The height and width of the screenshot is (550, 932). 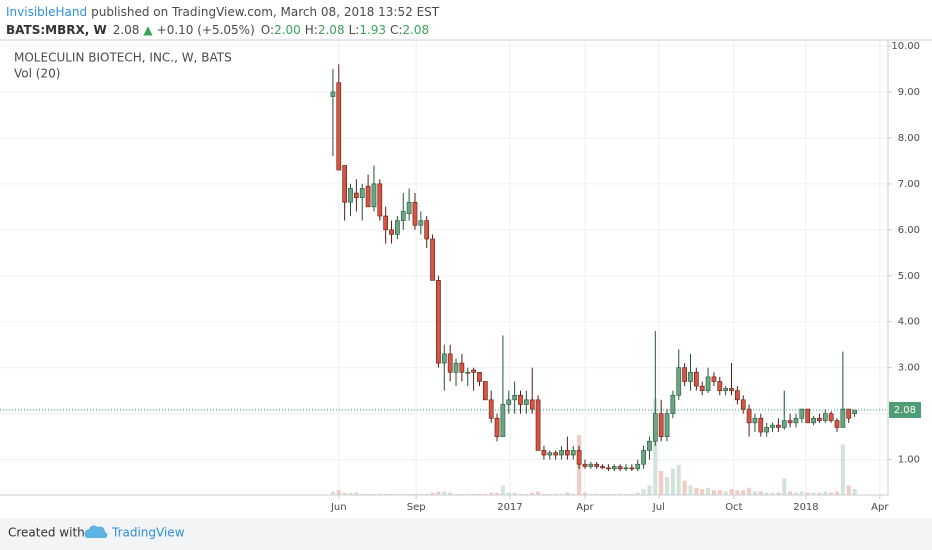 What do you see at coordinates (372, 30) in the screenshot?
I see `l: 1.93` at bounding box center [372, 30].